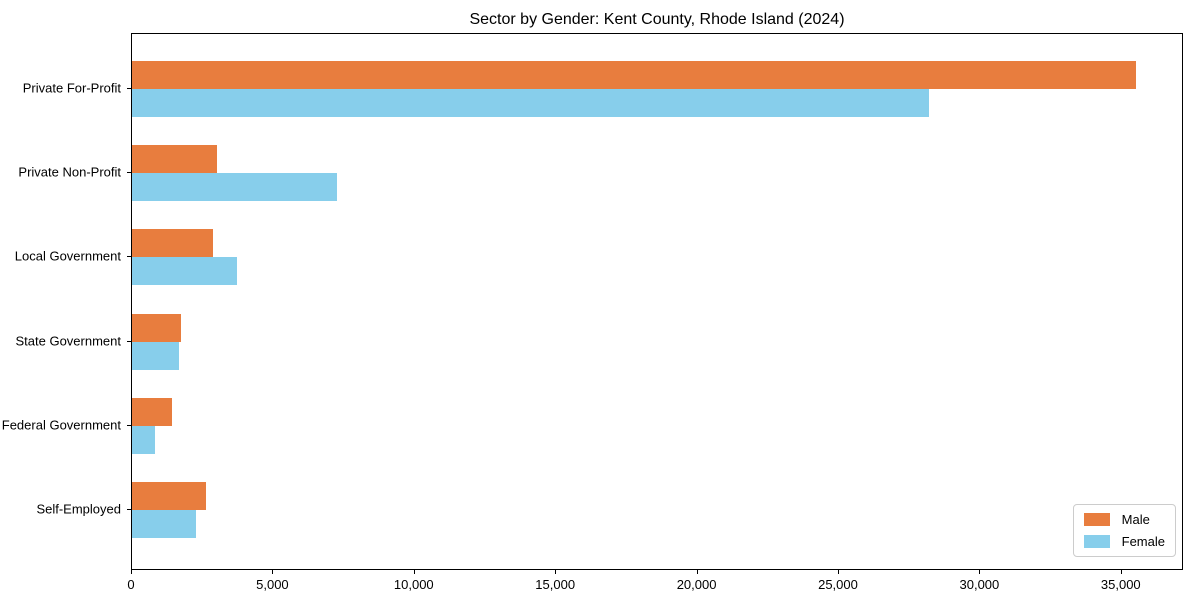 The height and width of the screenshot is (600, 1200). I want to click on legend-label-male: Male, so click(1135, 519).